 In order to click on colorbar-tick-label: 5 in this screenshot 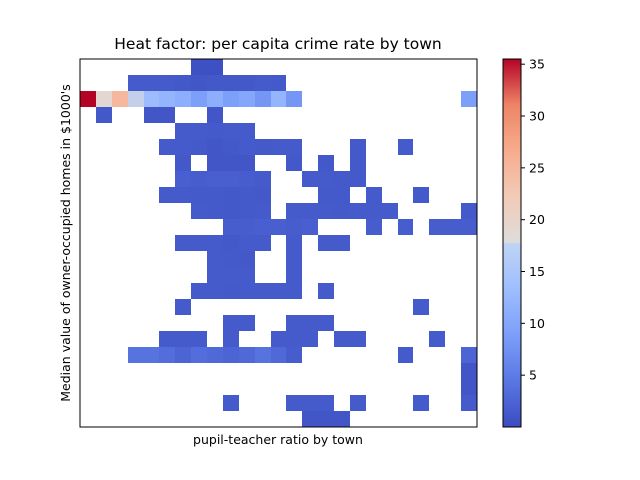, I will do `click(533, 375)`.